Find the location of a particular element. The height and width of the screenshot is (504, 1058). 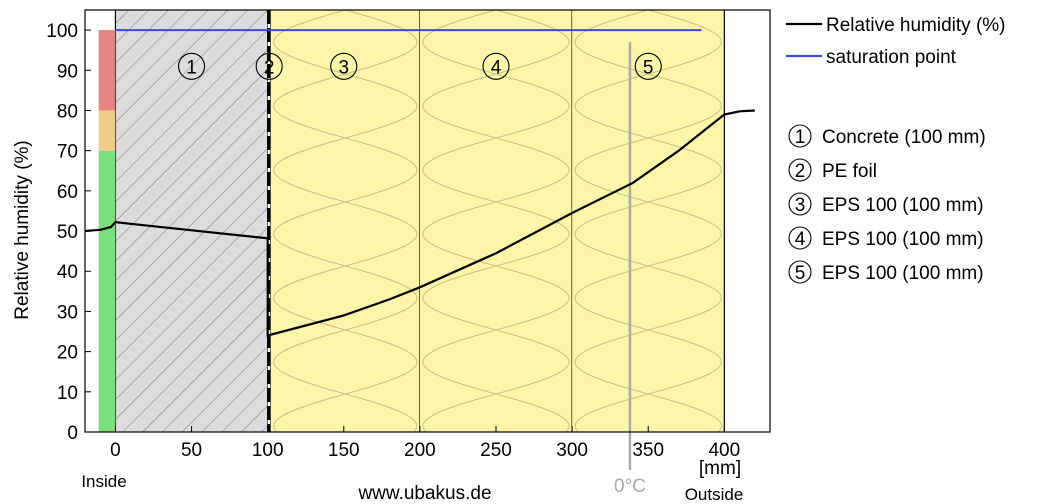

layer-4-insulation is located at coordinates (496, 221).